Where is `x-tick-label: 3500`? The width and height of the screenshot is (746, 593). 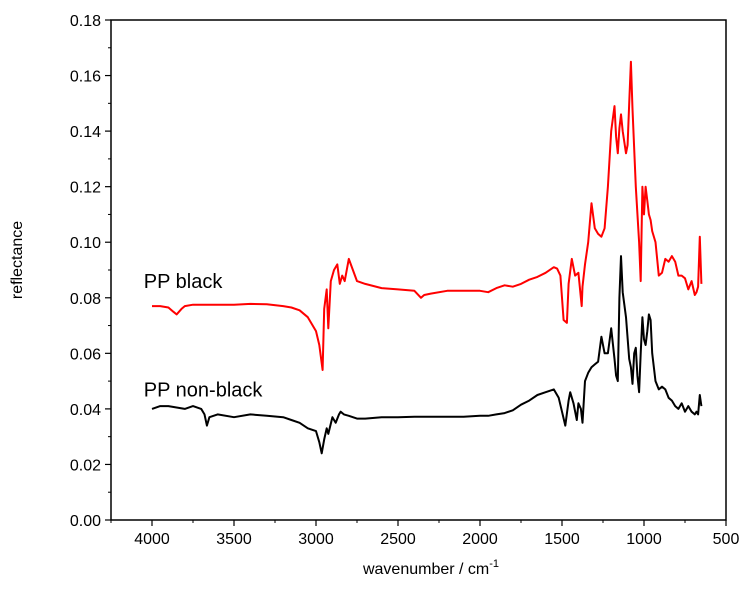 x-tick-label: 3500 is located at coordinates (234, 539).